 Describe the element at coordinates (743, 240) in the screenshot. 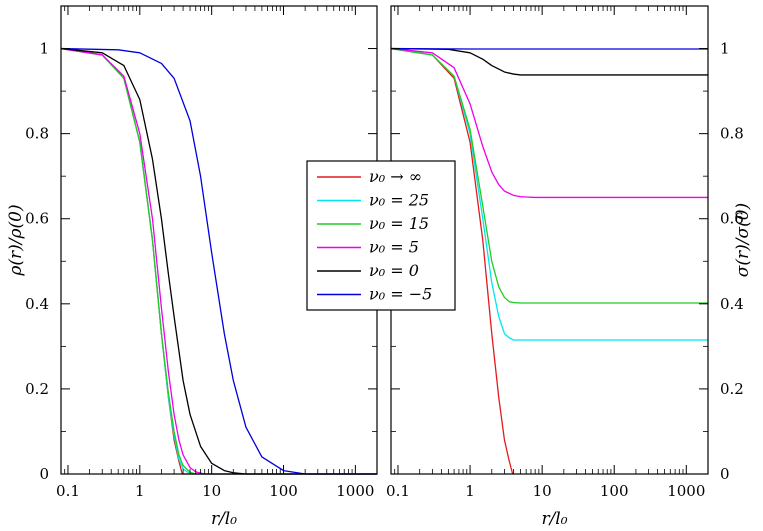

I see `y-axis-label: σ(r)/σ(0)` at that location.